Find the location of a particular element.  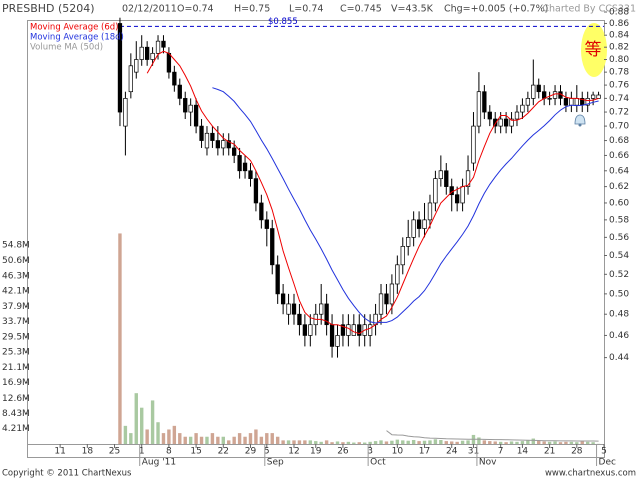

y-tick-label: 0.48 is located at coordinates (619, 315).